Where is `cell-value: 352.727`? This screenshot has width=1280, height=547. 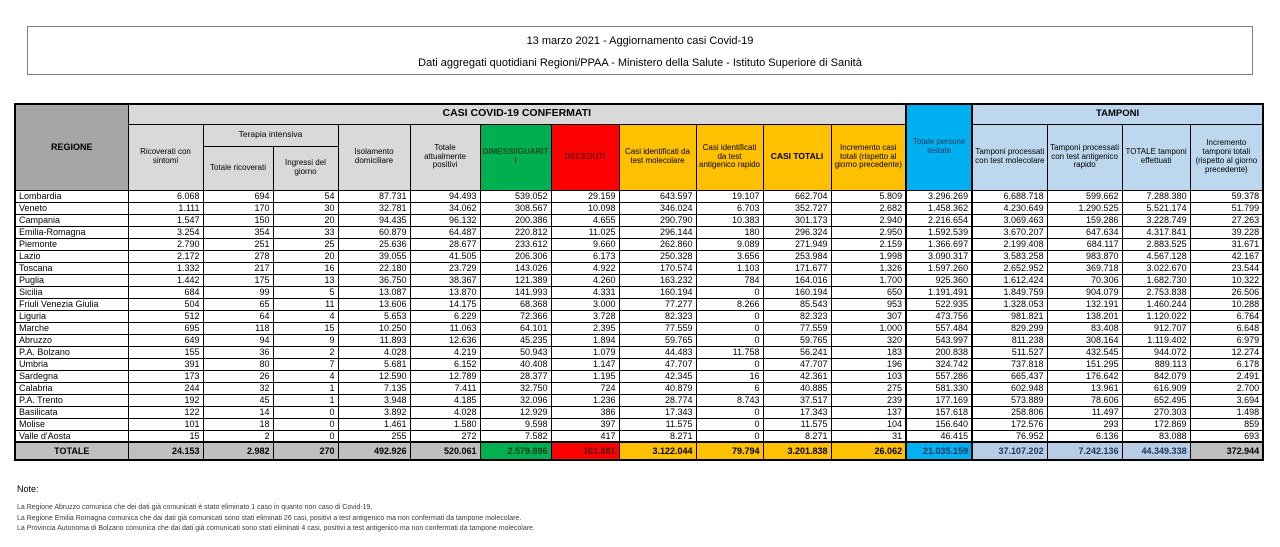
cell-value: 352.727 is located at coordinates (797, 208).